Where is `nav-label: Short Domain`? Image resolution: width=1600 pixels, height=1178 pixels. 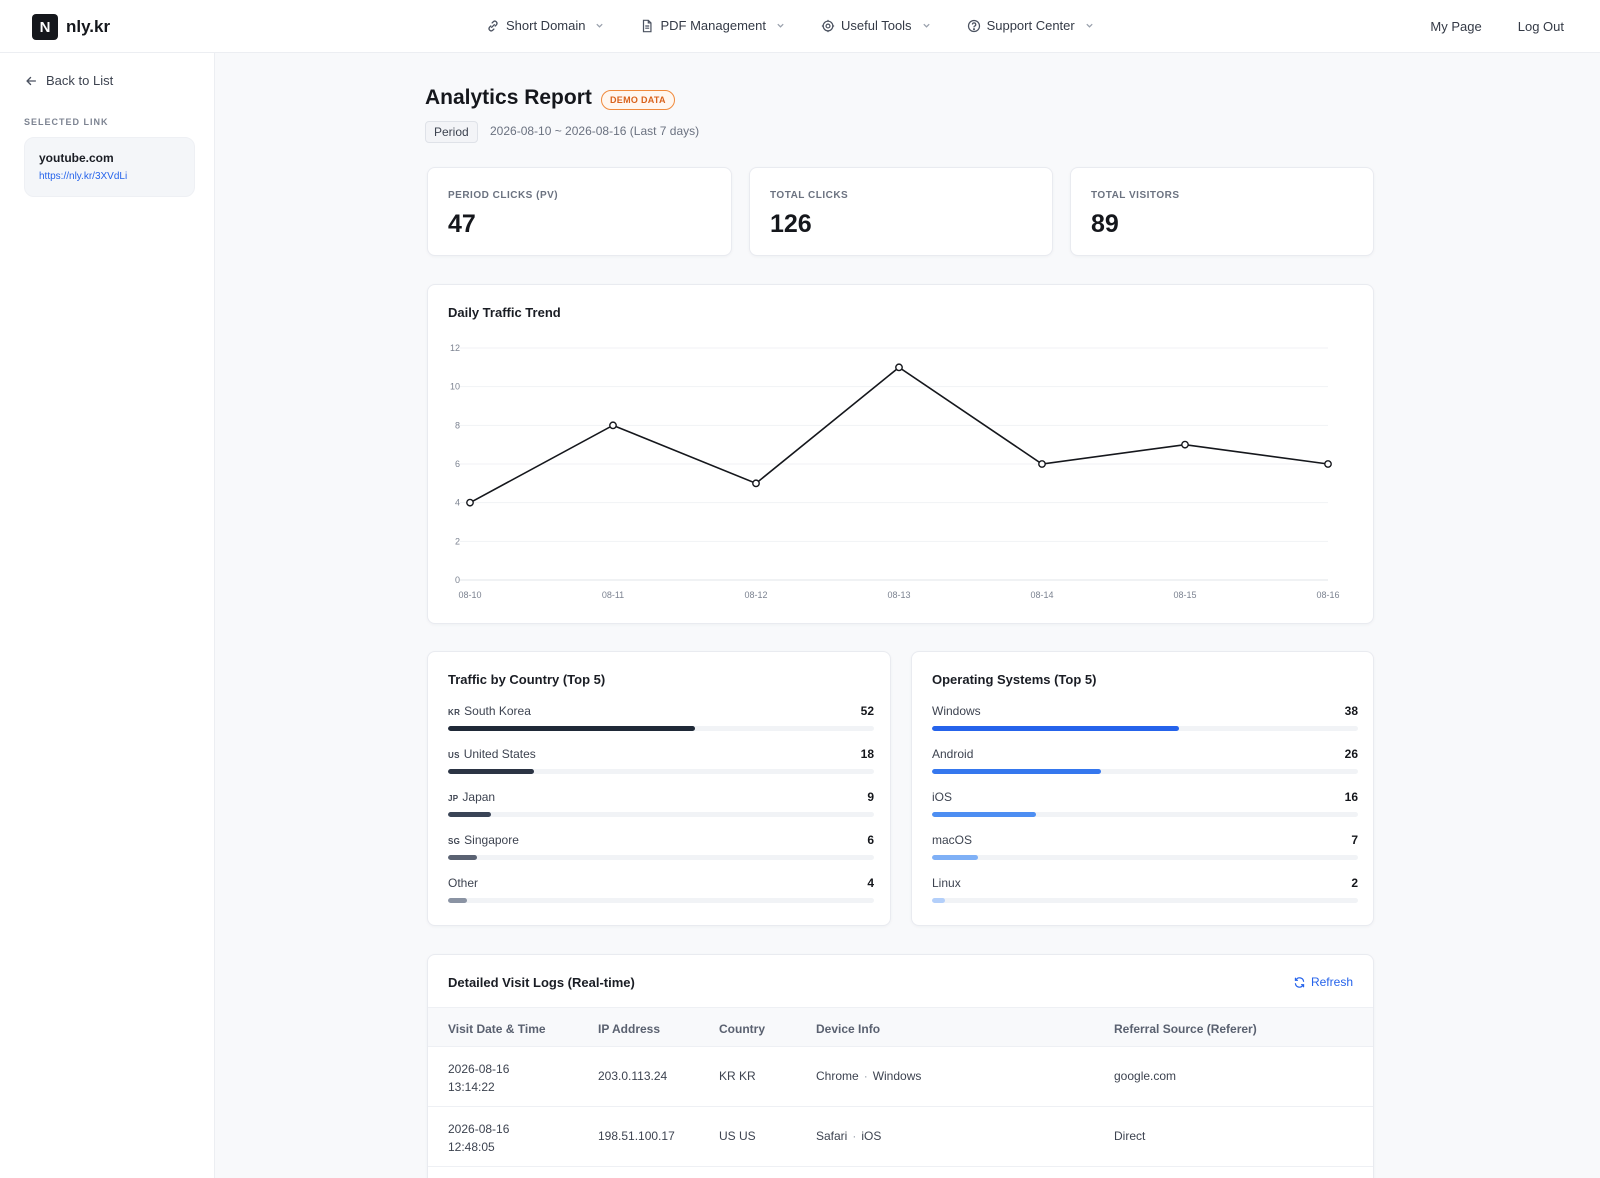
nav-label: Short Domain is located at coordinates (546, 25).